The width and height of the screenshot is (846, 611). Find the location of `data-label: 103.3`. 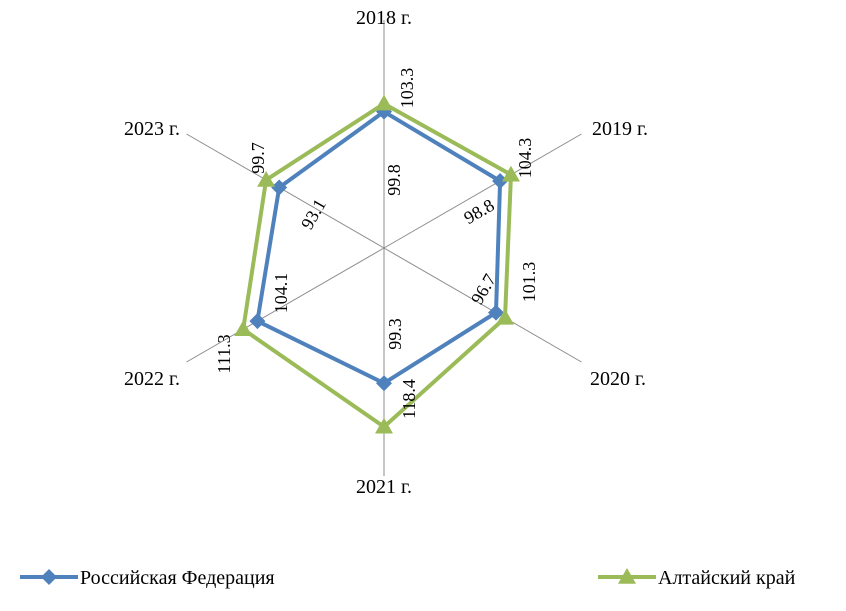

data-label: 103.3 is located at coordinates (407, 88).